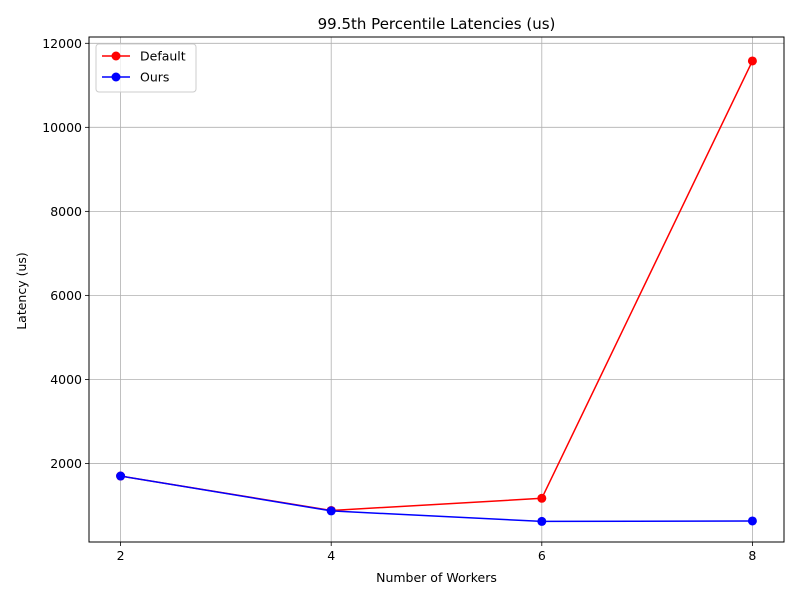 The height and width of the screenshot is (600, 800). I want to click on x-tick-label: 8, so click(752, 555).